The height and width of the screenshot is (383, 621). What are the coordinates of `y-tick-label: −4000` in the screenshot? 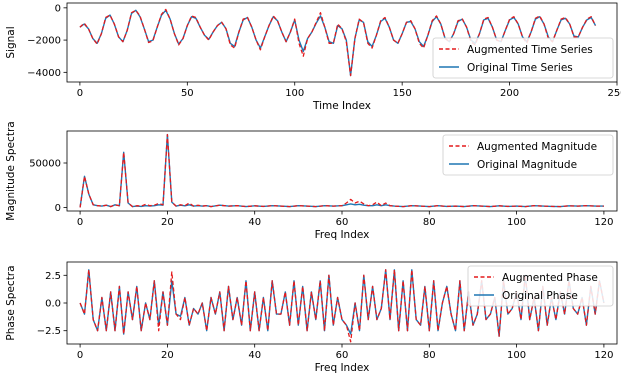 It's located at (44, 73).